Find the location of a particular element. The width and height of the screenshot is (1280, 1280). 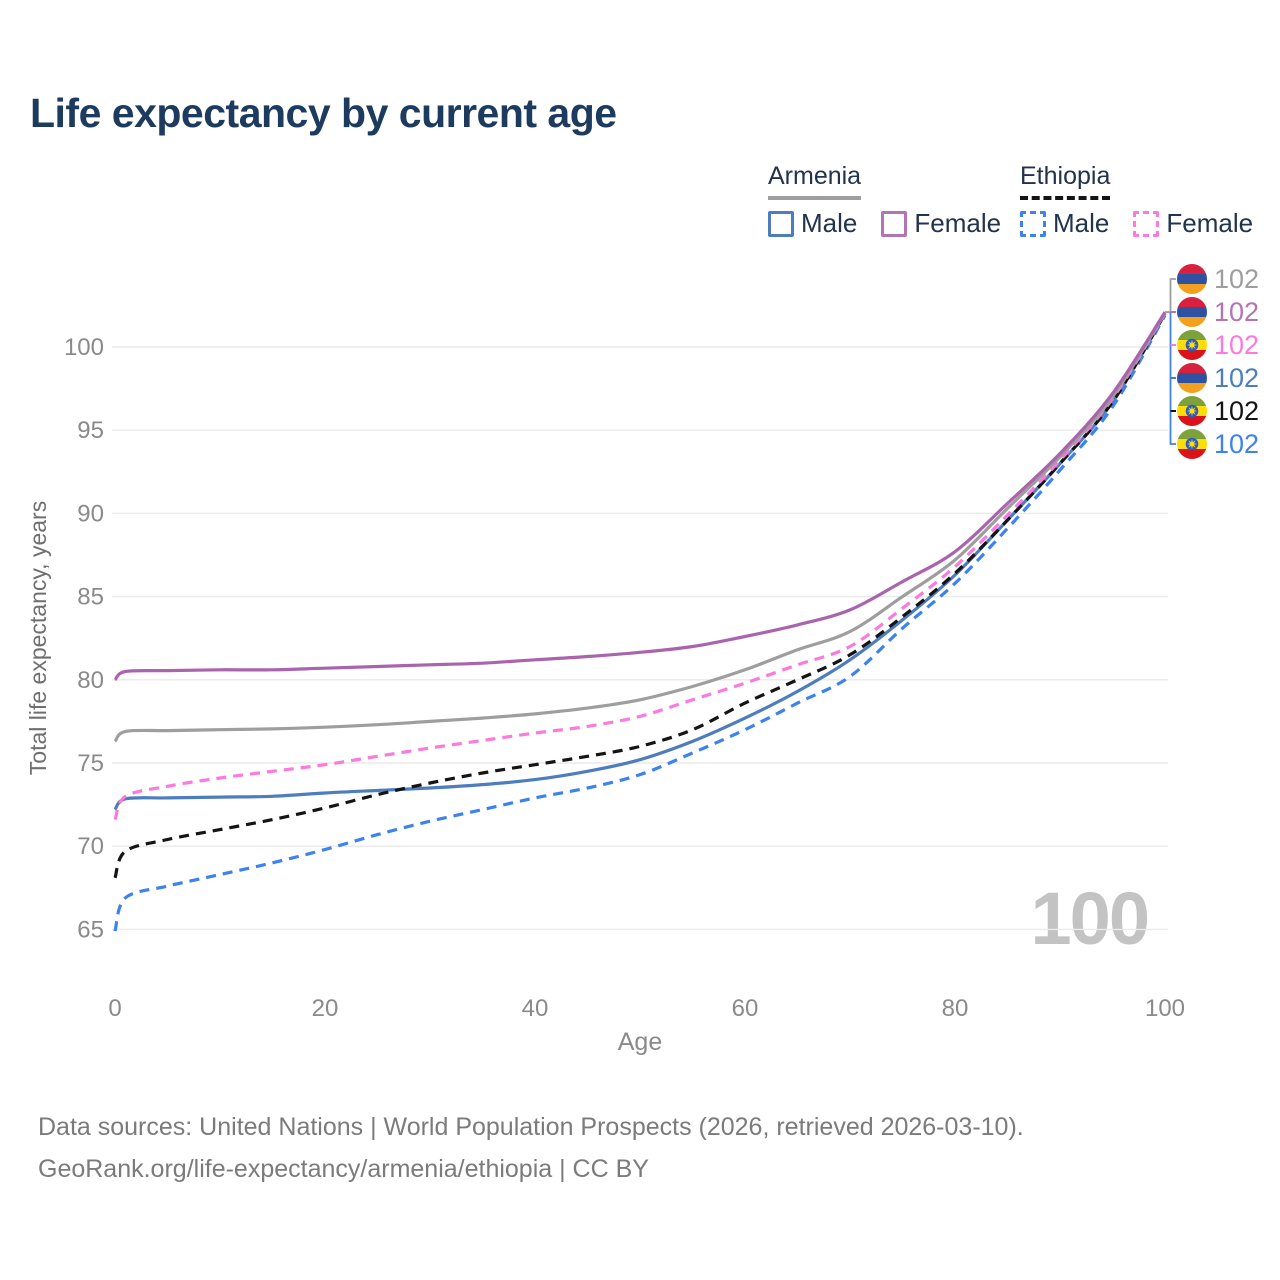

end-label-leaders is located at coordinates (1170, 361).